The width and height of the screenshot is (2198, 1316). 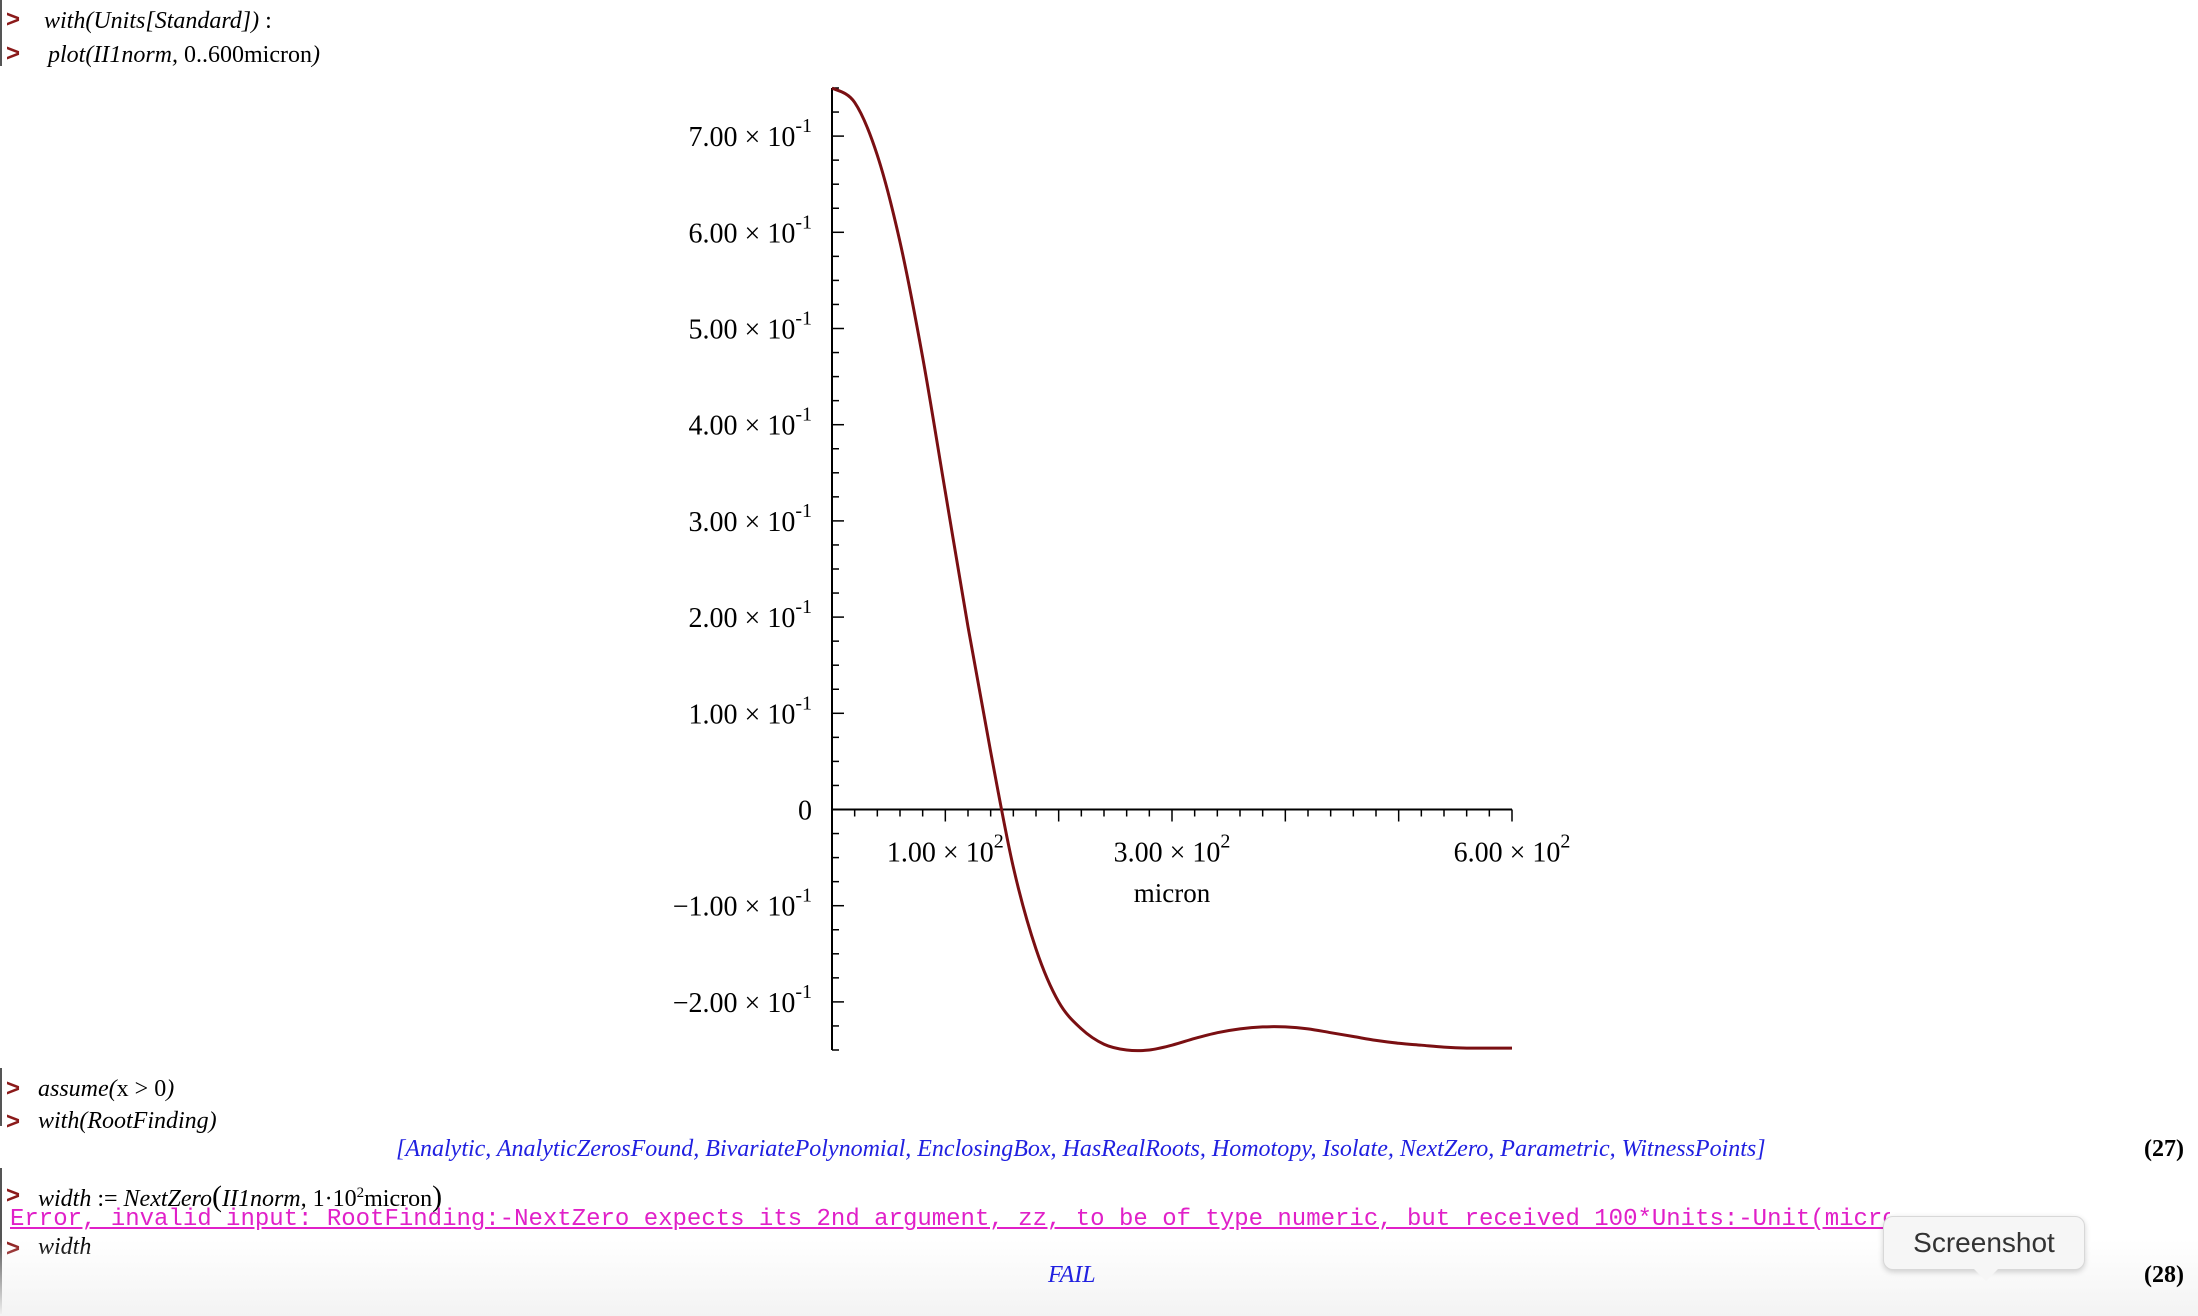 I want to click on y-tick-label: 3.00 × 10⁻¹, so click(x=750, y=519).